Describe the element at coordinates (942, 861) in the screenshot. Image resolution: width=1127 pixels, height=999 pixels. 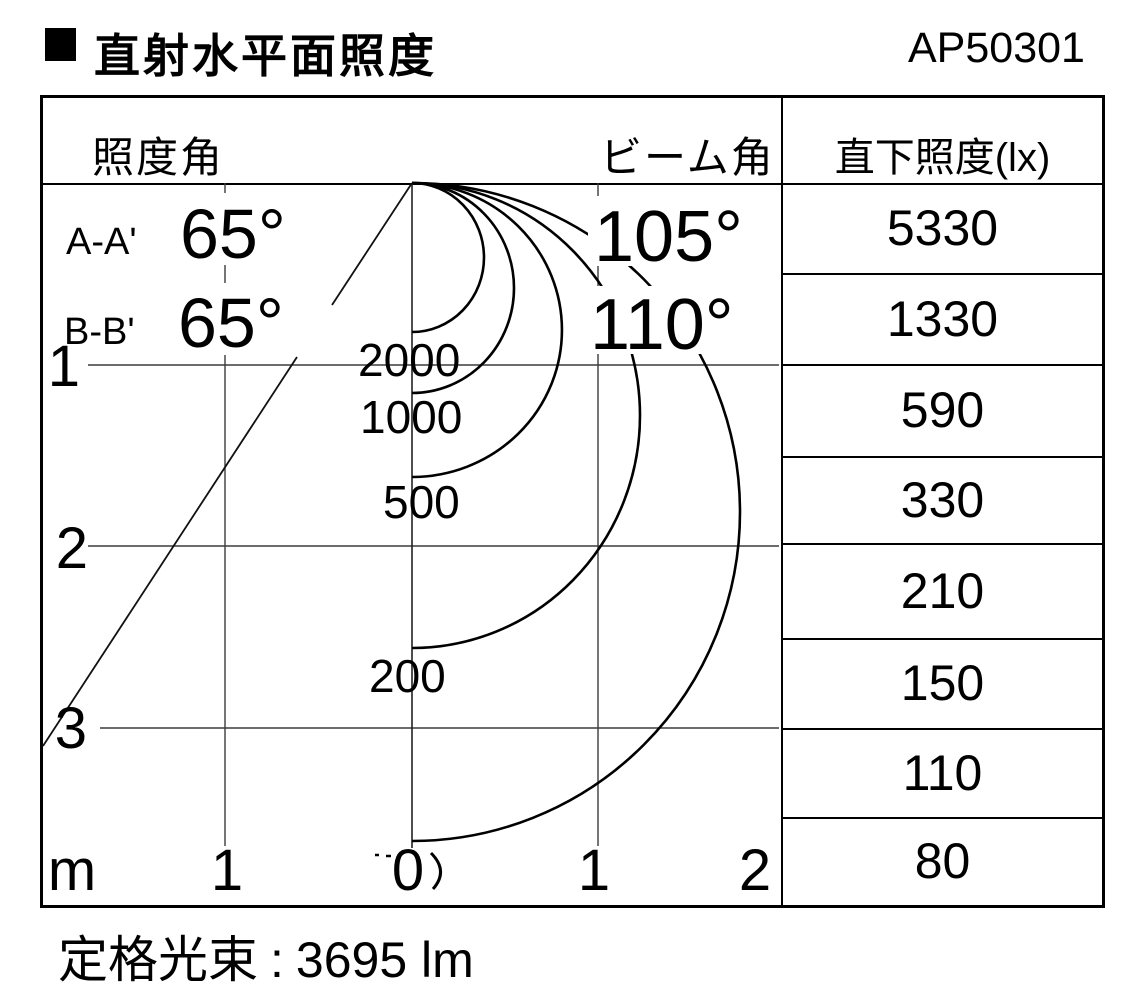
I see `table-cell-lux: 80` at that location.